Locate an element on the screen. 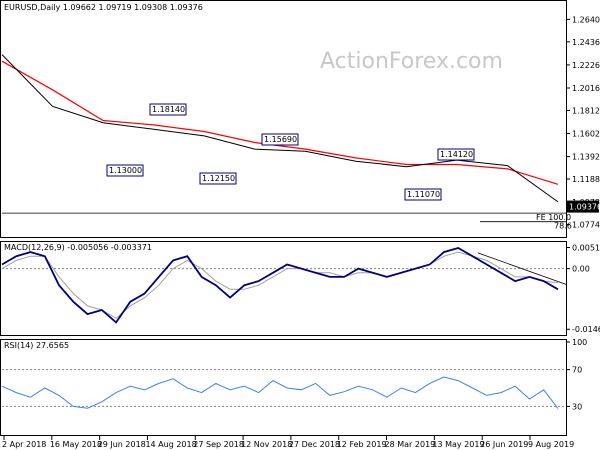  last-price-label: 1.09376 is located at coordinates (584, 207).